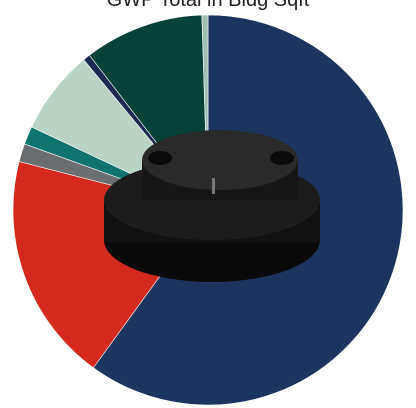  I want to click on device-top, so click(220, 160).